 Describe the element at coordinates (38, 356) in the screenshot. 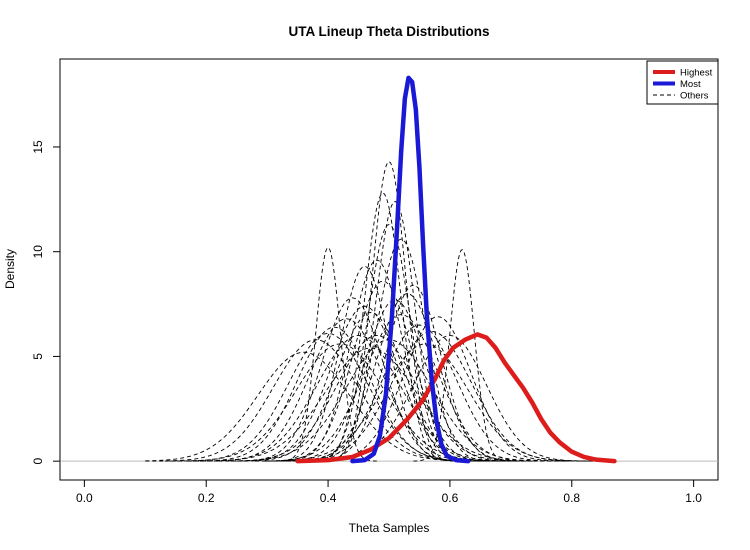

I see `y-tick-label: 5` at that location.